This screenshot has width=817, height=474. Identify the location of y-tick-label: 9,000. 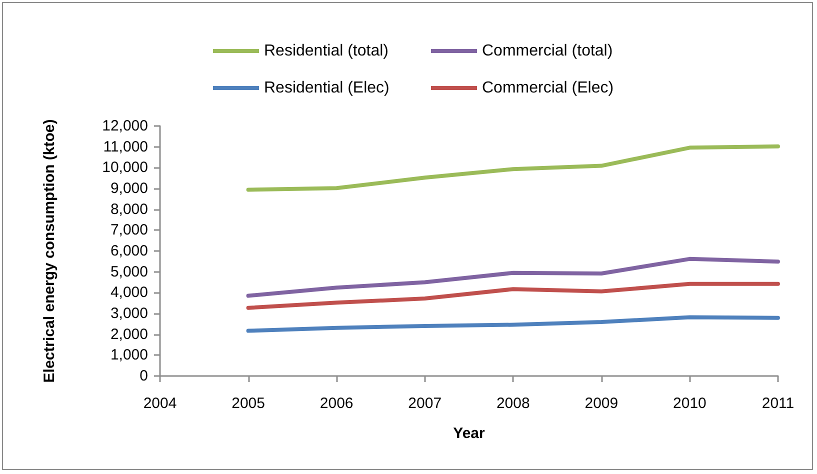
(129, 188).